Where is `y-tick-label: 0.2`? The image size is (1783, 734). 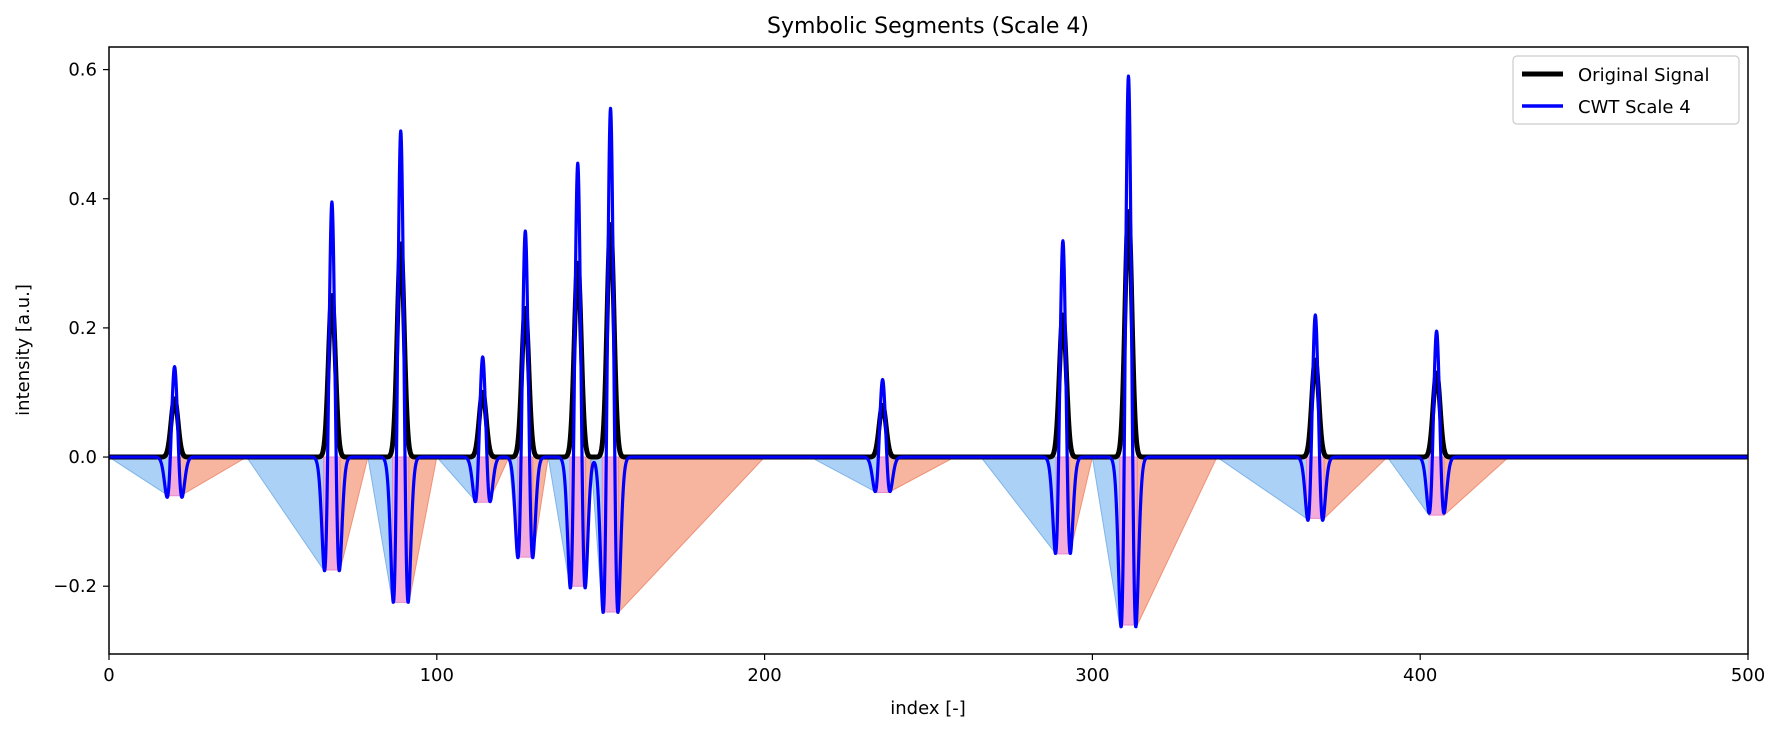 y-tick-label: 0.2 is located at coordinates (82, 328).